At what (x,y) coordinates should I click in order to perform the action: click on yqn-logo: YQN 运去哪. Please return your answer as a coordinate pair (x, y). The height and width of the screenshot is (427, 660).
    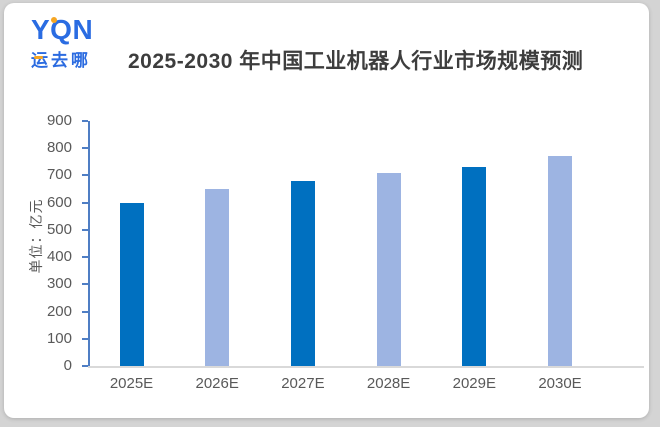
    Looking at the image, I should click on (71, 42).